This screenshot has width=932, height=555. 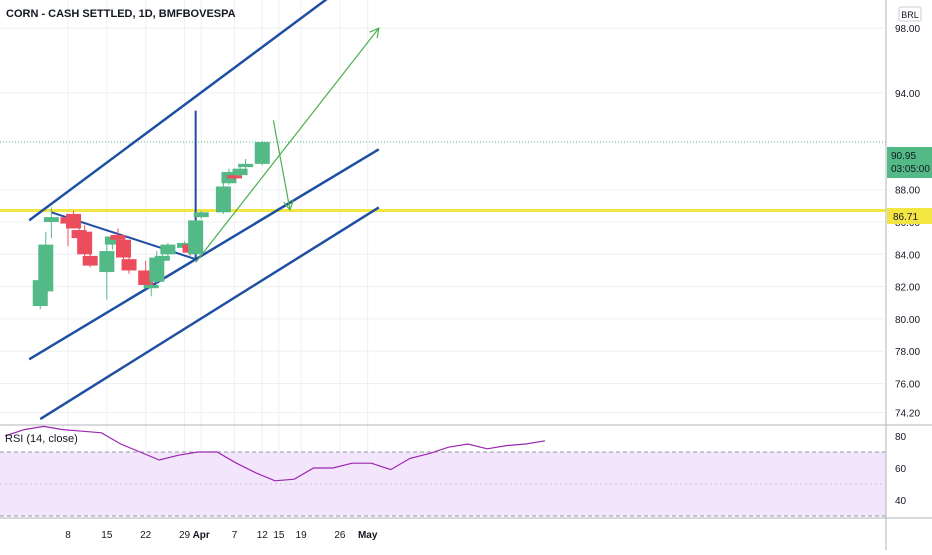 What do you see at coordinates (201, 535) in the screenshot?
I see `x-tick-label: Apr` at bounding box center [201, 535].